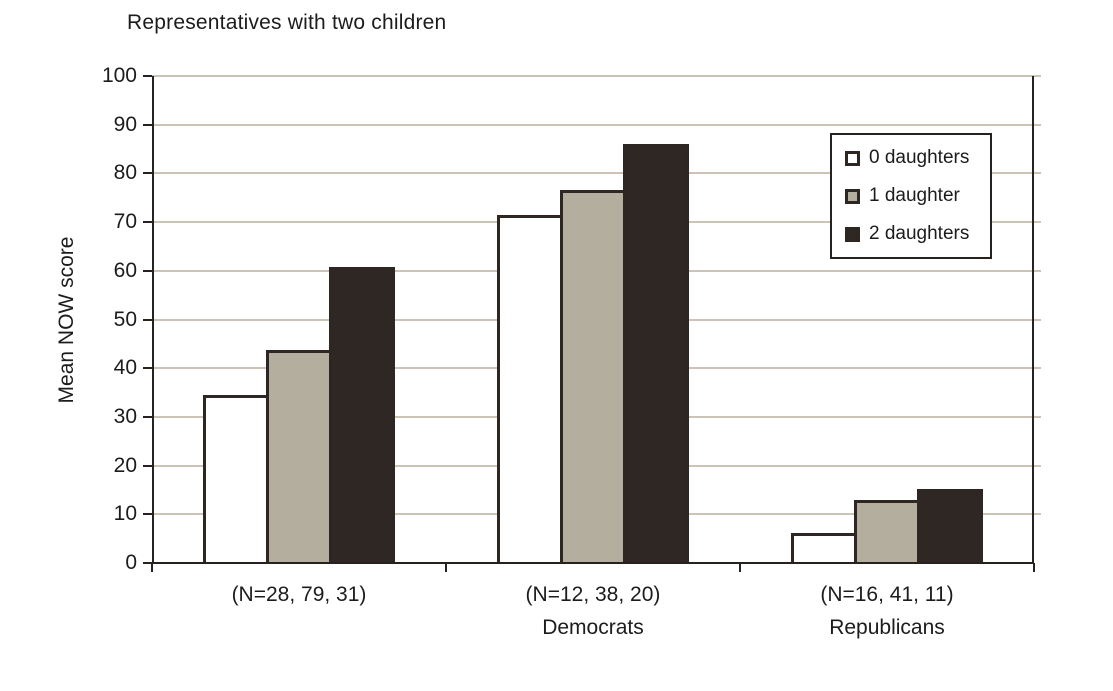 This screenshot has width=1113, height=691. I want to click on legend-row-0-daughters: 0 daughters, so click(912, 158).